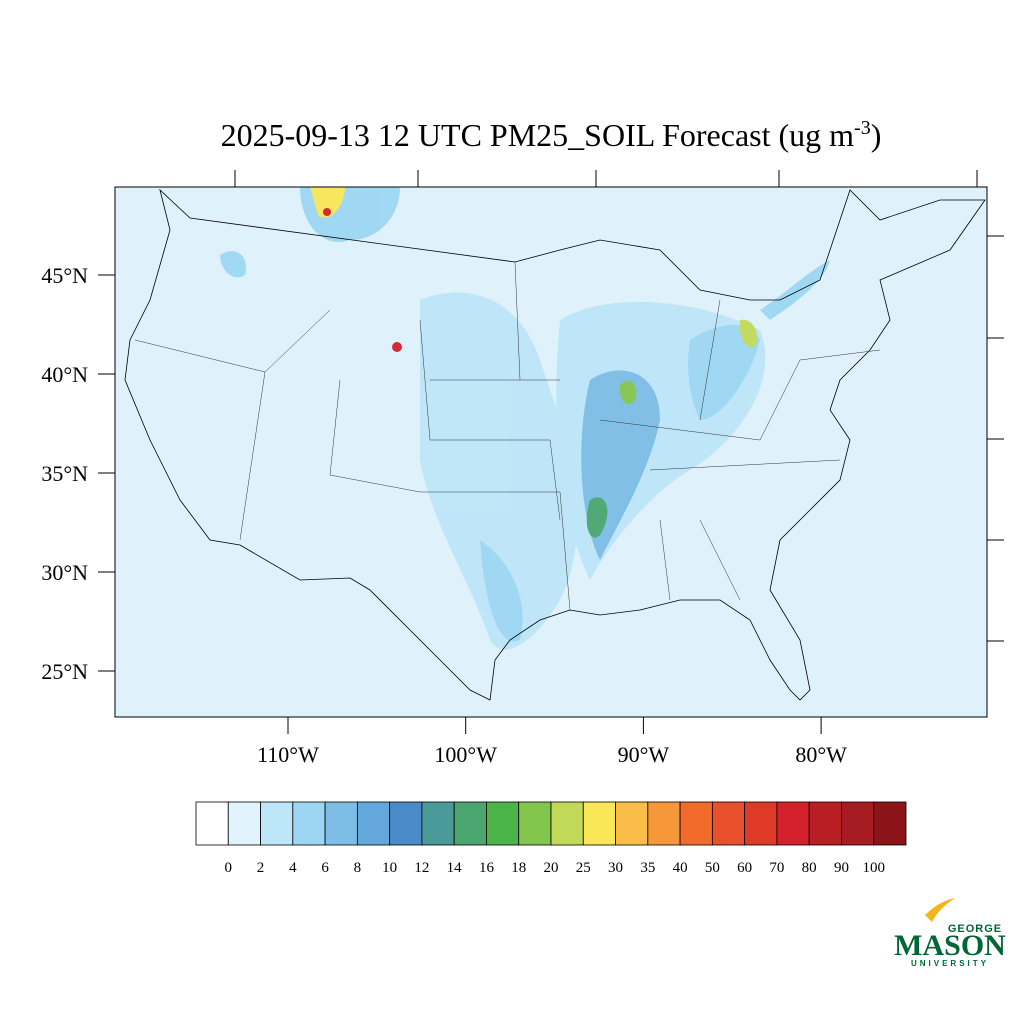 Image resolution: width=1024 pixels, height=1024 pixels. I want to click on logo-top: GEORGE, so click(975, 929).